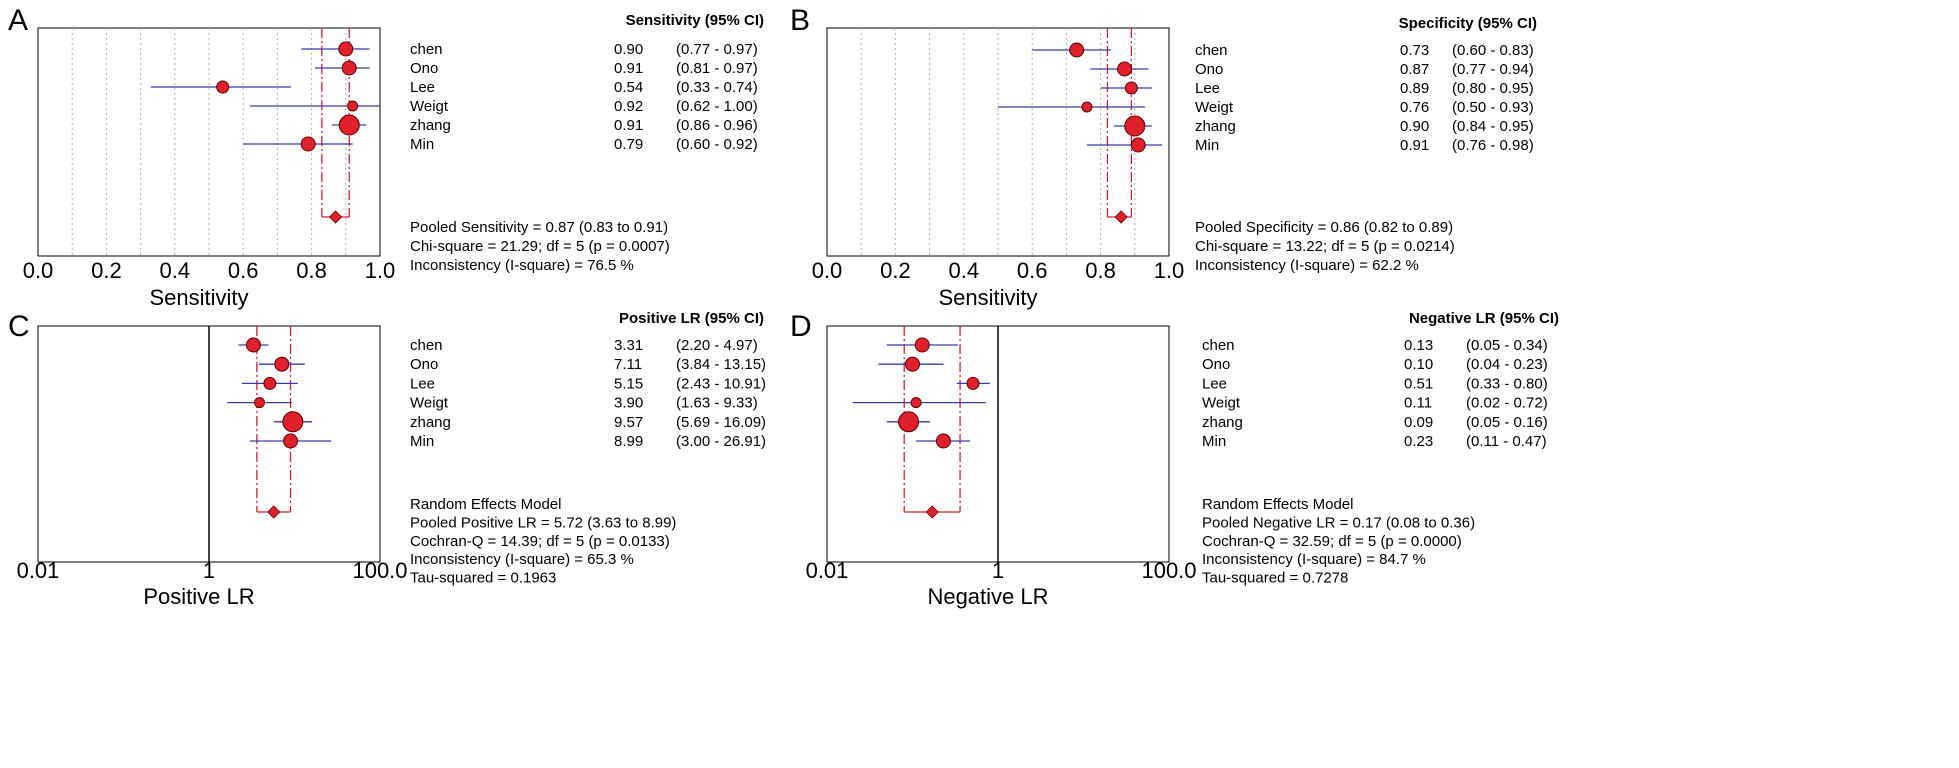  What do you see at coordinates (628, 87) in the screenshot?
I see `study-estimate: 0.54` at bounding box center [628, 87].